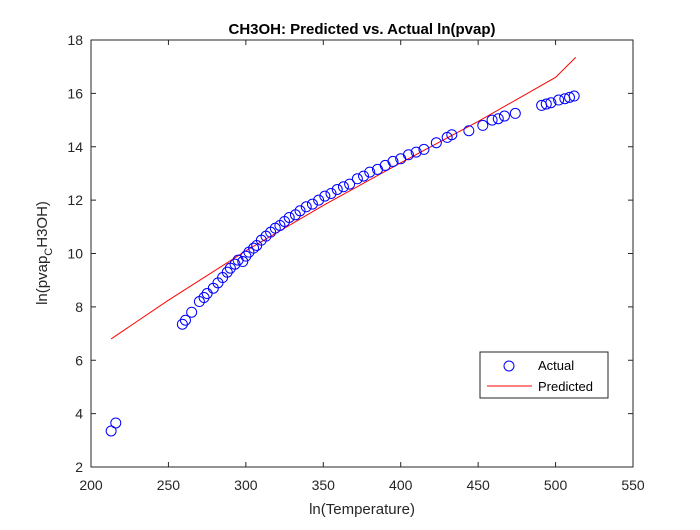 The height and width of the screenshot is (530, 700). I want to click on y-tick-label: 14, so click(75, 147).